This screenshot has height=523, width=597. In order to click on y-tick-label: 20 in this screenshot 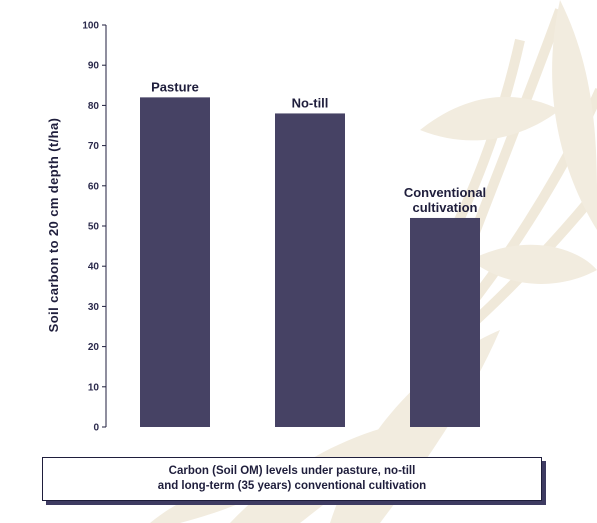, I will do `click(94, 347)`.